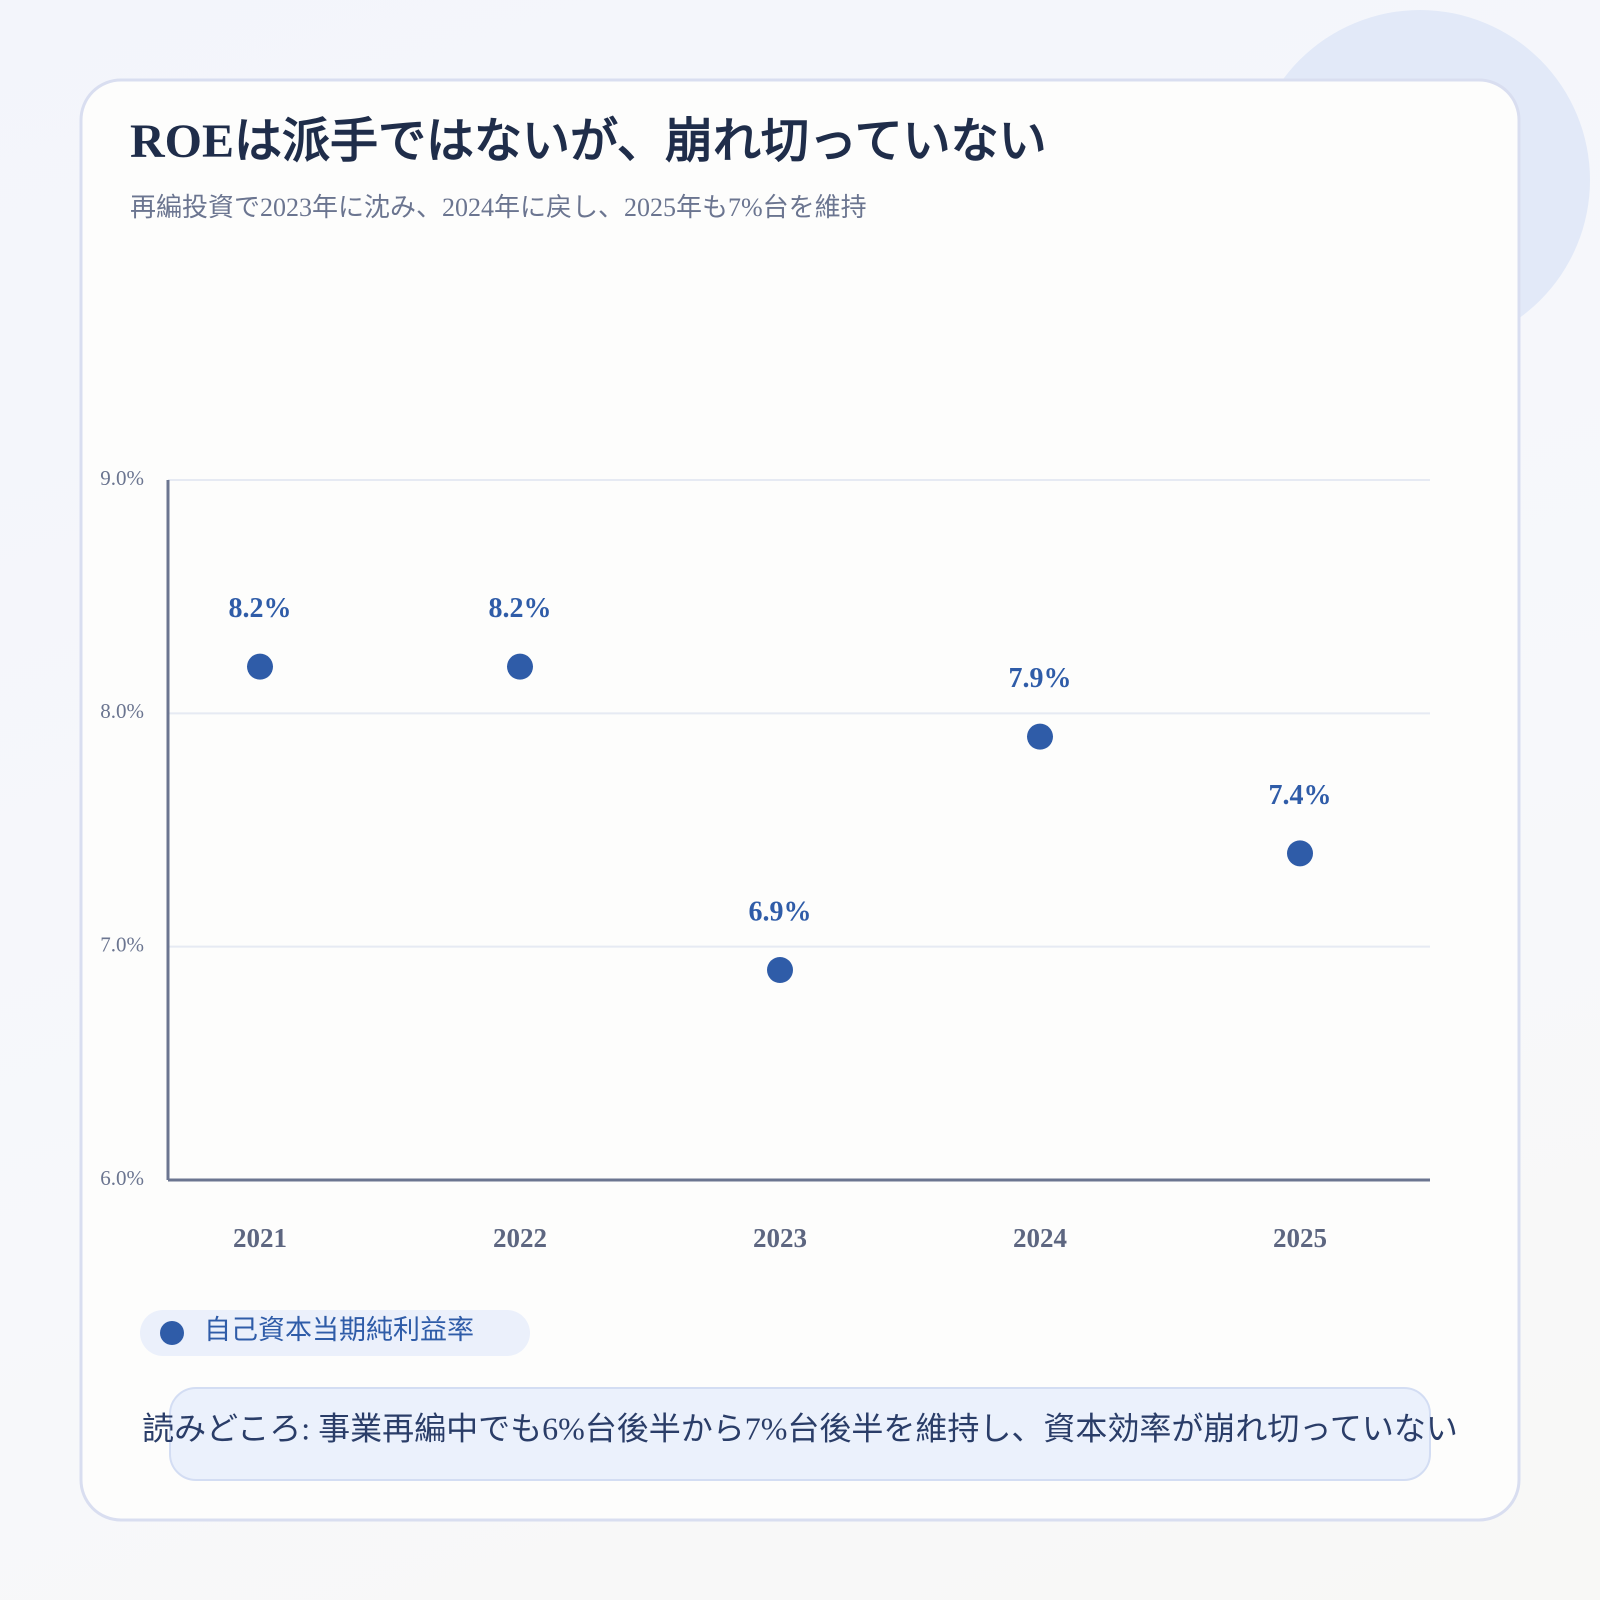 This screenshot has height=1600, width=1600. Describe the element at coordinates (339, 1330) in the screenshot. I see `legend-label: 自己資本当期純利益率` at that location.